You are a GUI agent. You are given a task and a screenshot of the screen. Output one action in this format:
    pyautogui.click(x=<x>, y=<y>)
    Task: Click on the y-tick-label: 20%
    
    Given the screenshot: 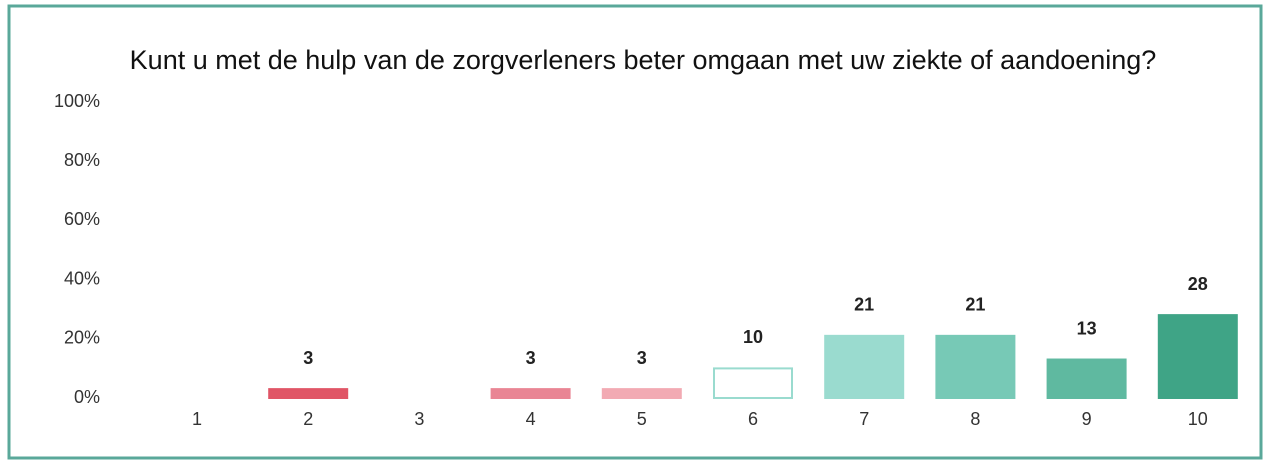 What is the action you would take?
    pyautogui.click(x=82, y=338)
    